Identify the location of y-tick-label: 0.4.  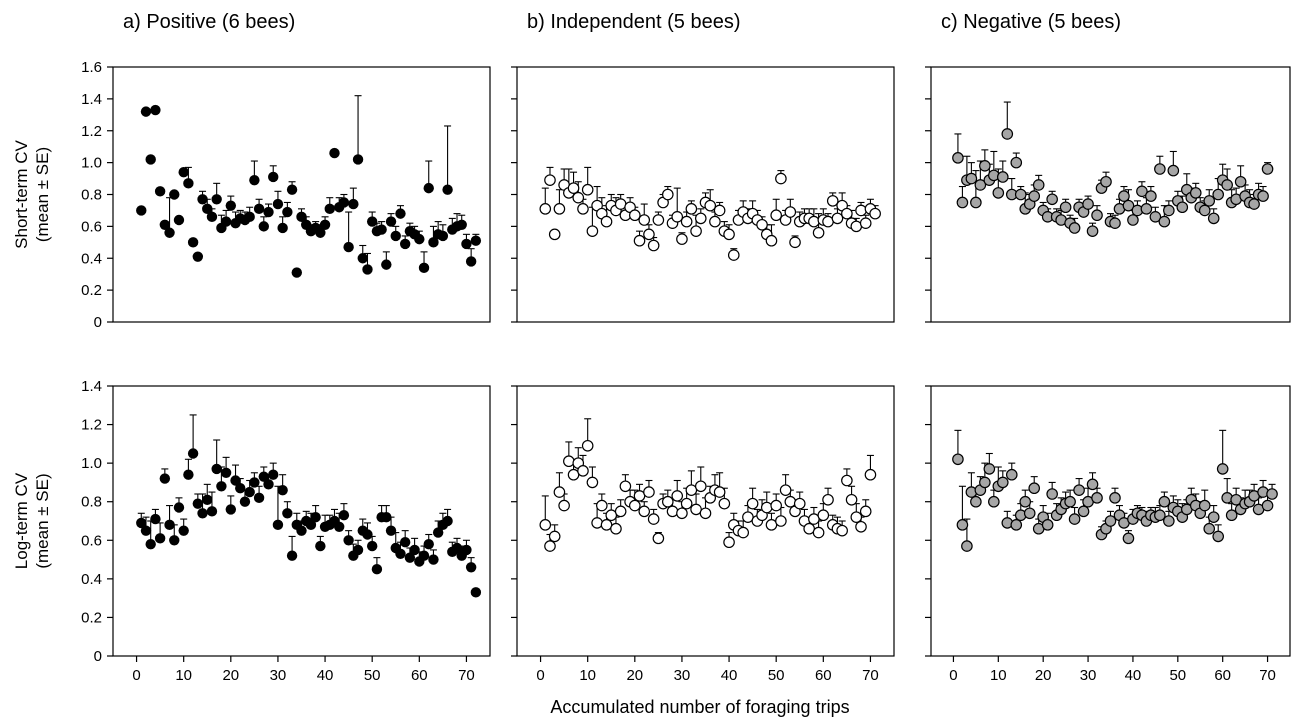
(91, 579).